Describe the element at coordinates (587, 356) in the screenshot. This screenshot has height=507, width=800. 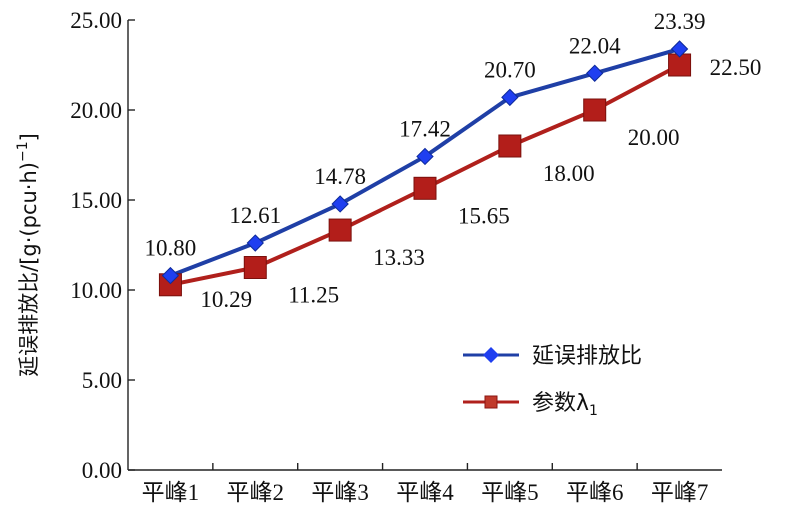
I see `legend-label-delay-ratio: 延误排放比` at that location.